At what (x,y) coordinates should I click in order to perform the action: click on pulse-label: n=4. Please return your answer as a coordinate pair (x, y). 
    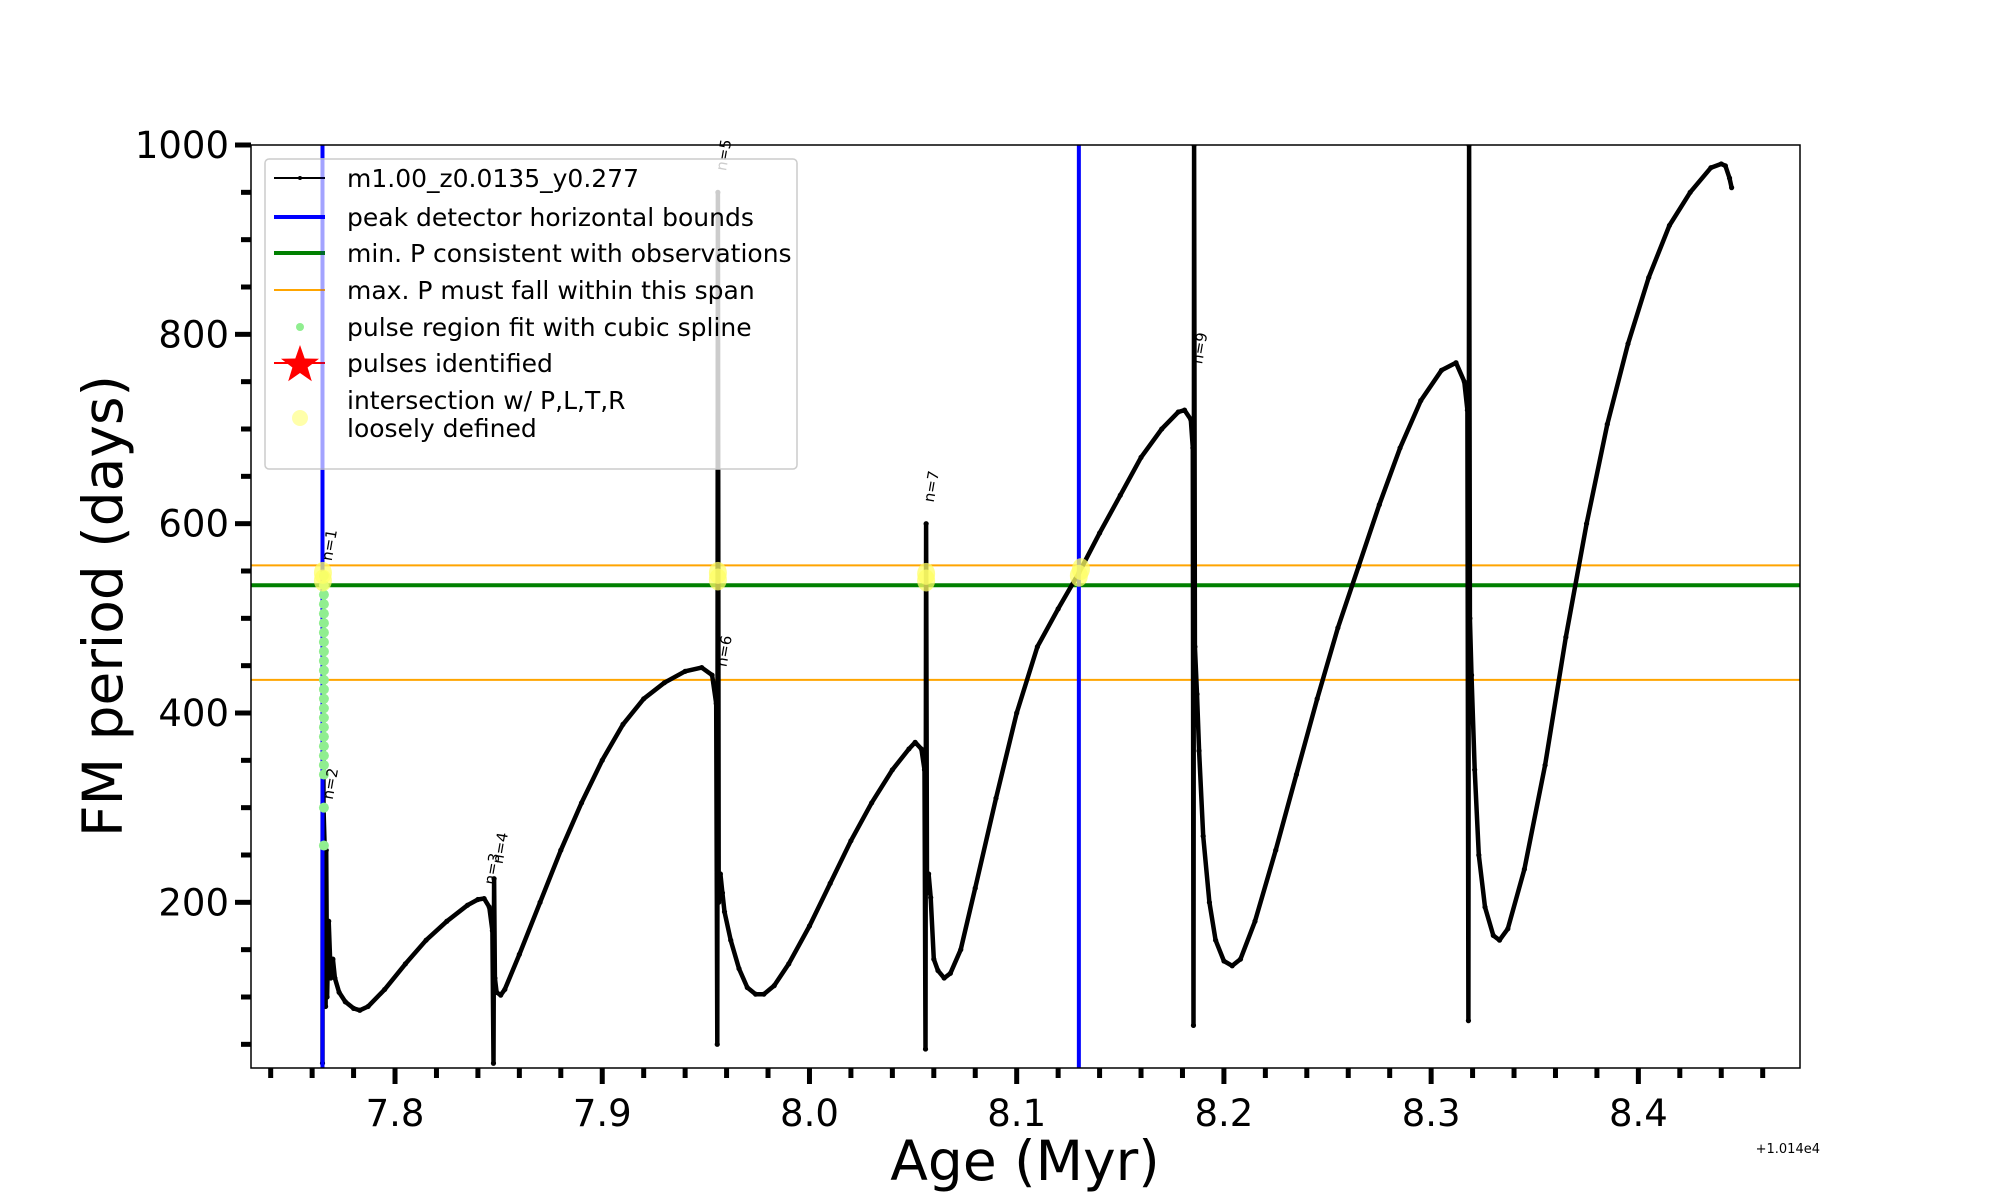
    Looking at the image, I should click on (500, 848).